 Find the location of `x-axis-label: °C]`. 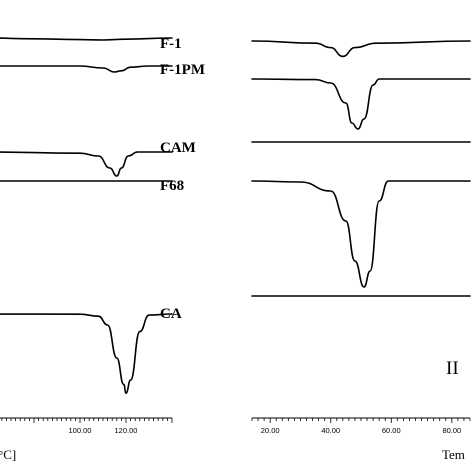

x-axis-label: °C] is located at coordinates (8, 454).